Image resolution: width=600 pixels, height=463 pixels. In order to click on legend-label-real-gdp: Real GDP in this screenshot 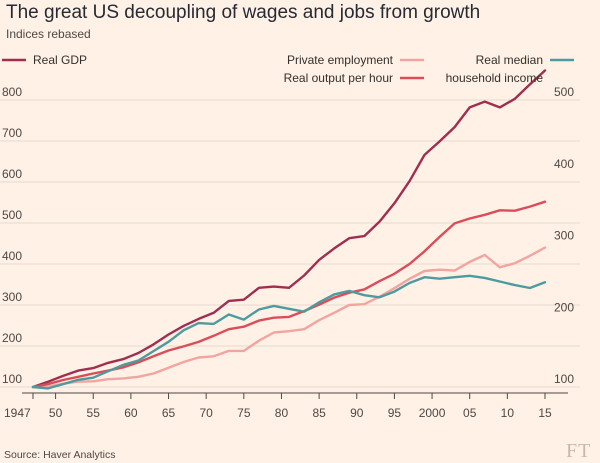, I will do `click(60, 60)`.